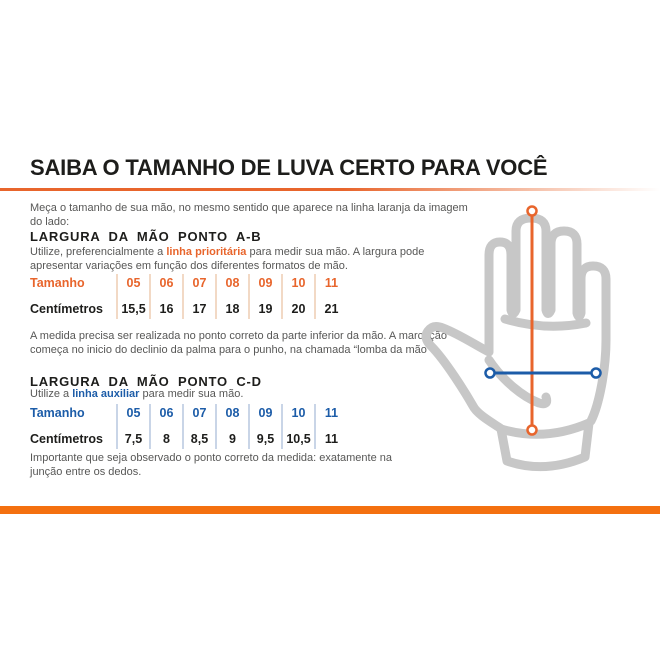  I want to click on cm-value-cell: 16, so click(166, 309).